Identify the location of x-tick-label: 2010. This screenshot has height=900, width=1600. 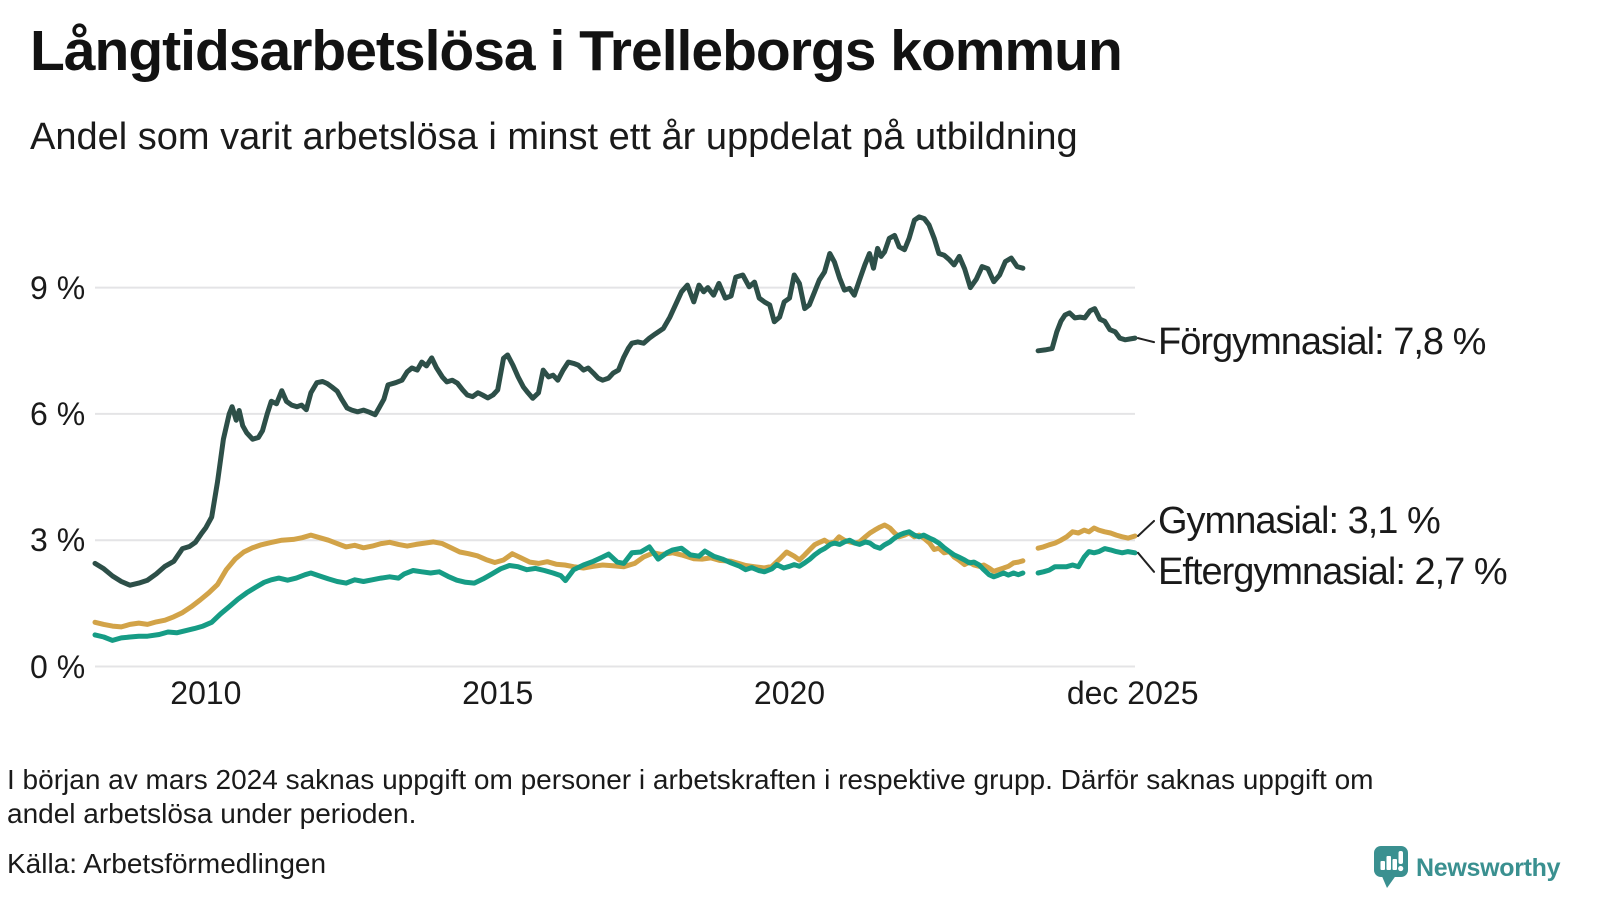
(206, 693).